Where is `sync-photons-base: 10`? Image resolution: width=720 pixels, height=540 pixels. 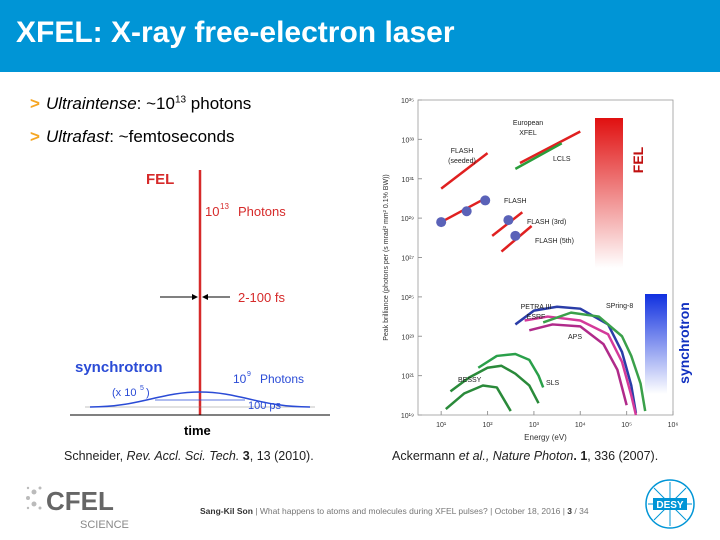
sync-photons-base: 10 is located at coordinates (240, 379).